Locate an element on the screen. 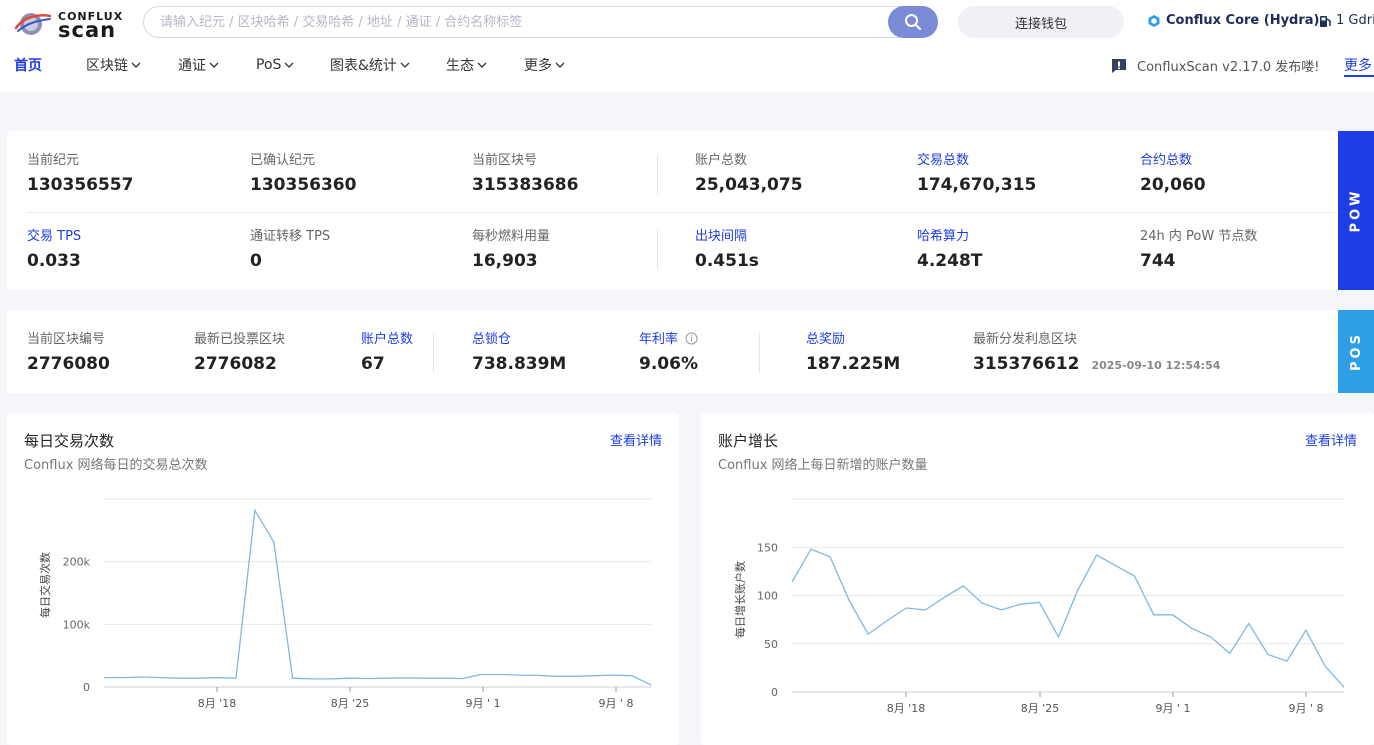 The image size is (1374, 745). stat-value: 744 is located at coordinates (1158, 261).